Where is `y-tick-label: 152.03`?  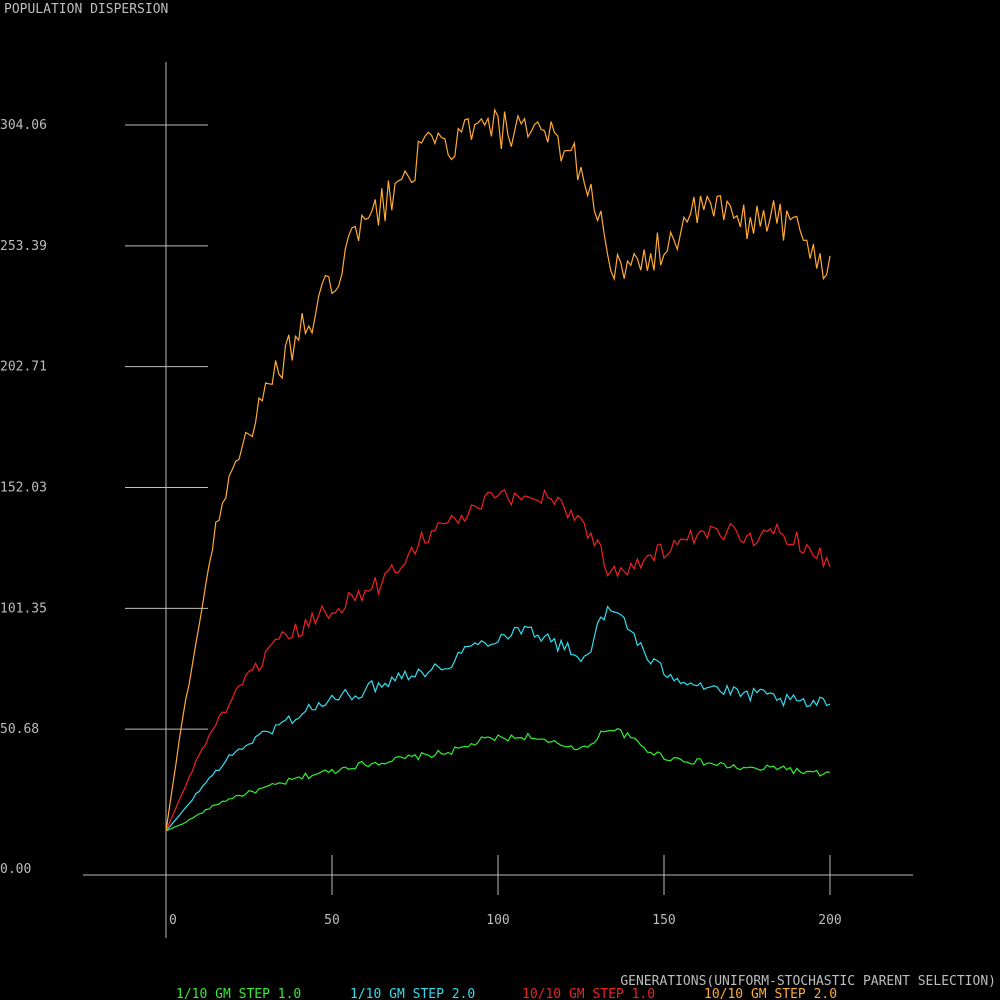 y-tick-label: 152.03 is located at coordinates (23, 488).